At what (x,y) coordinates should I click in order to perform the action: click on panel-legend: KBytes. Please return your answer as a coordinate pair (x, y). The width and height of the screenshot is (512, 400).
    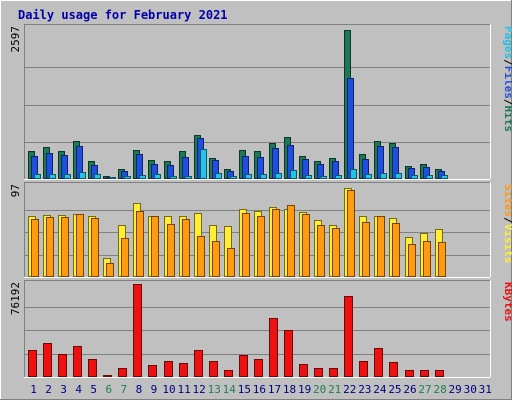
    Looking at the image, I should click on (507, 302).